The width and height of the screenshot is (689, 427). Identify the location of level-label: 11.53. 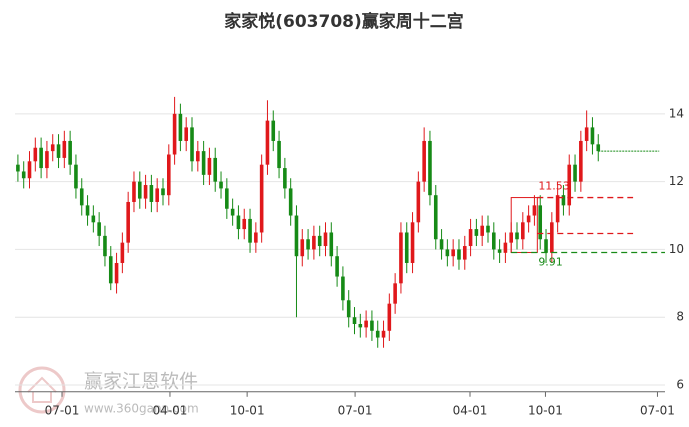
(554, 186).